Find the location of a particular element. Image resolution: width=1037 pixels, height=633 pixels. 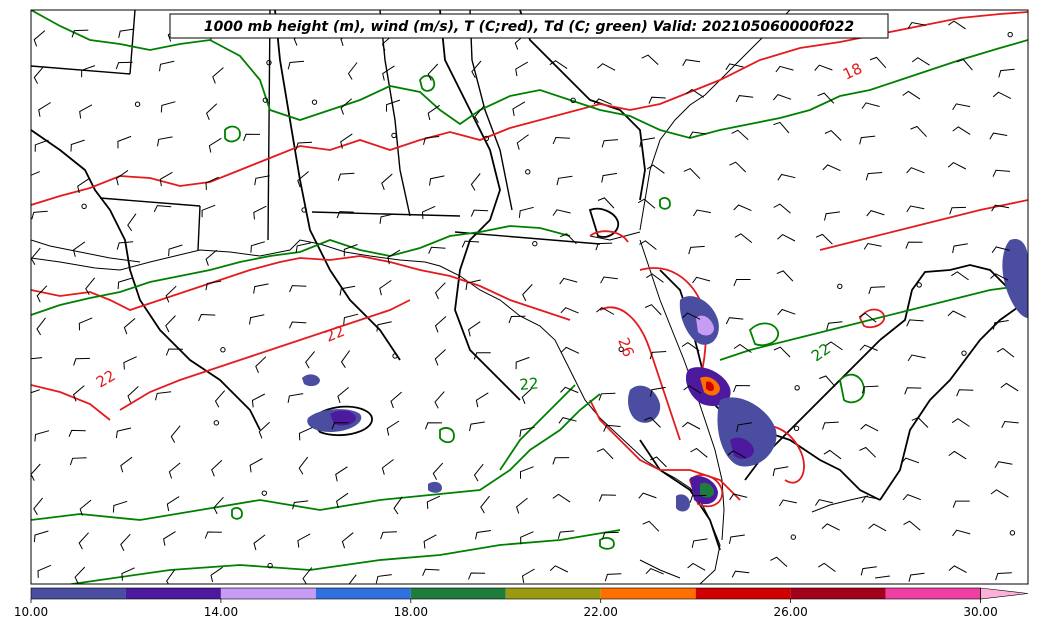

colorbar-bins is located at coordinates (529, 593).